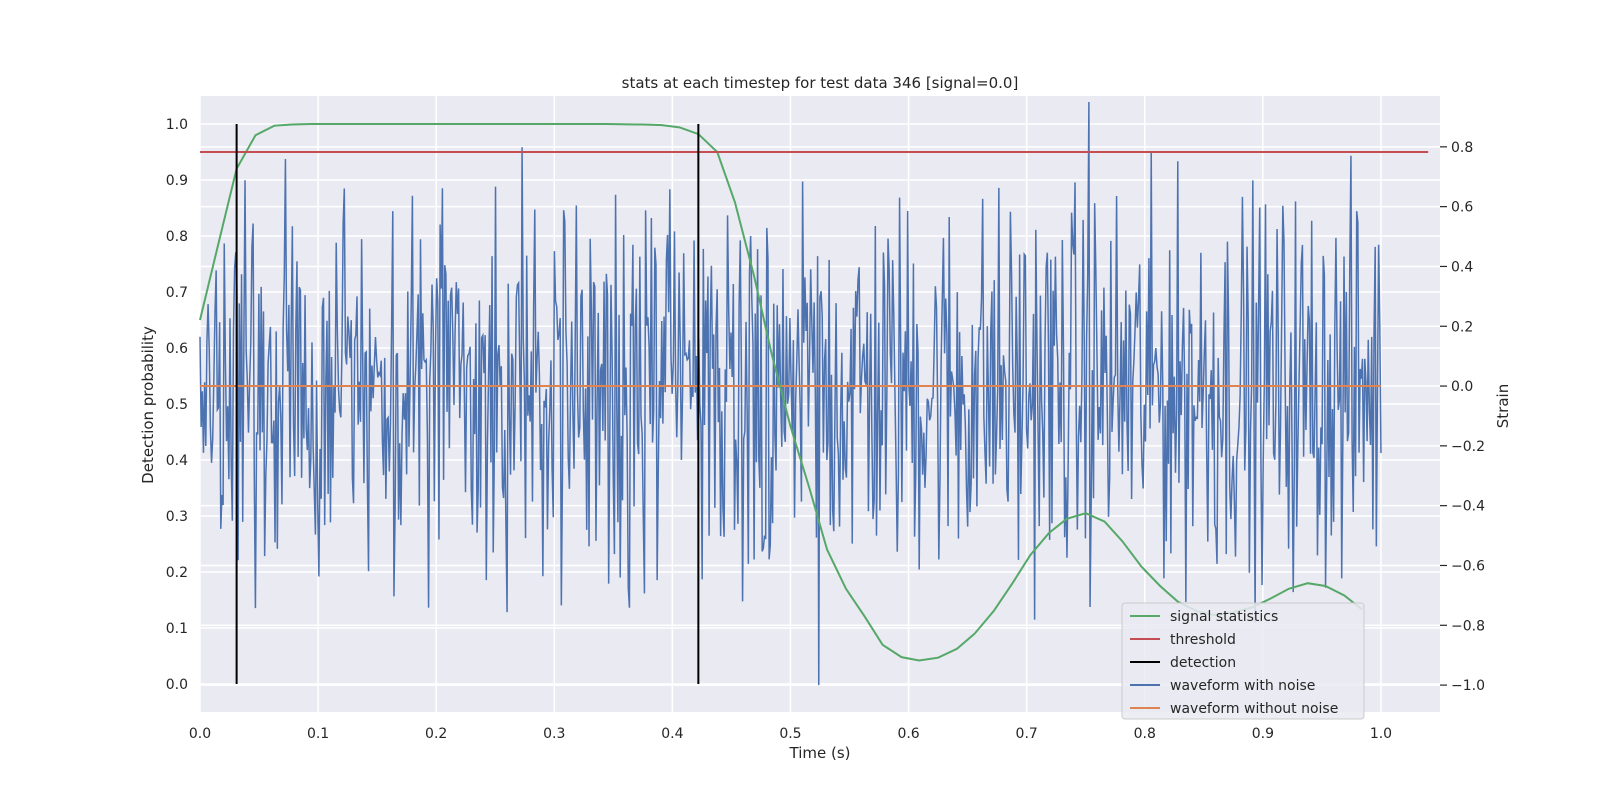 Image resolution: width=1600 pixels, height=800 pixels. Describe the element at coordinates (177, 237) in the screenshot. I see `y-tick-label: 0.8` at that location.